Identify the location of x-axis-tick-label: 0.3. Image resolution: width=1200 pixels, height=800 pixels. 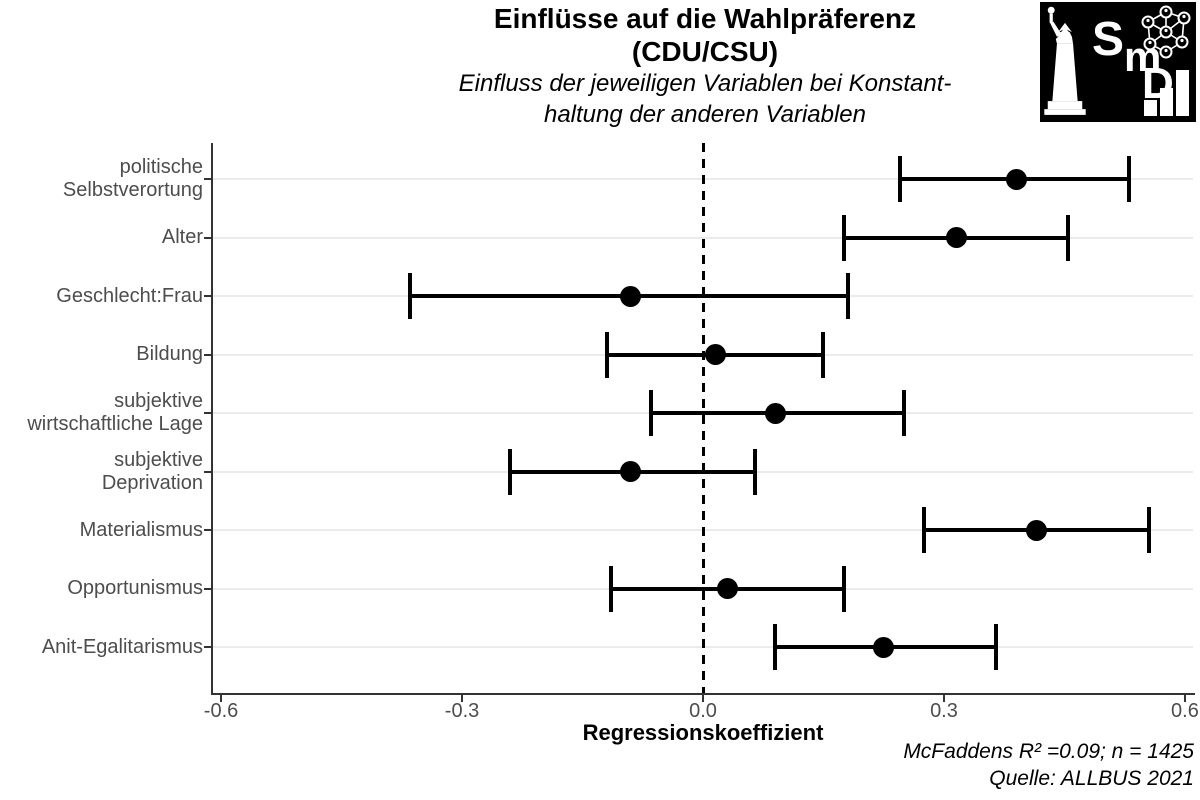
(944, 711).